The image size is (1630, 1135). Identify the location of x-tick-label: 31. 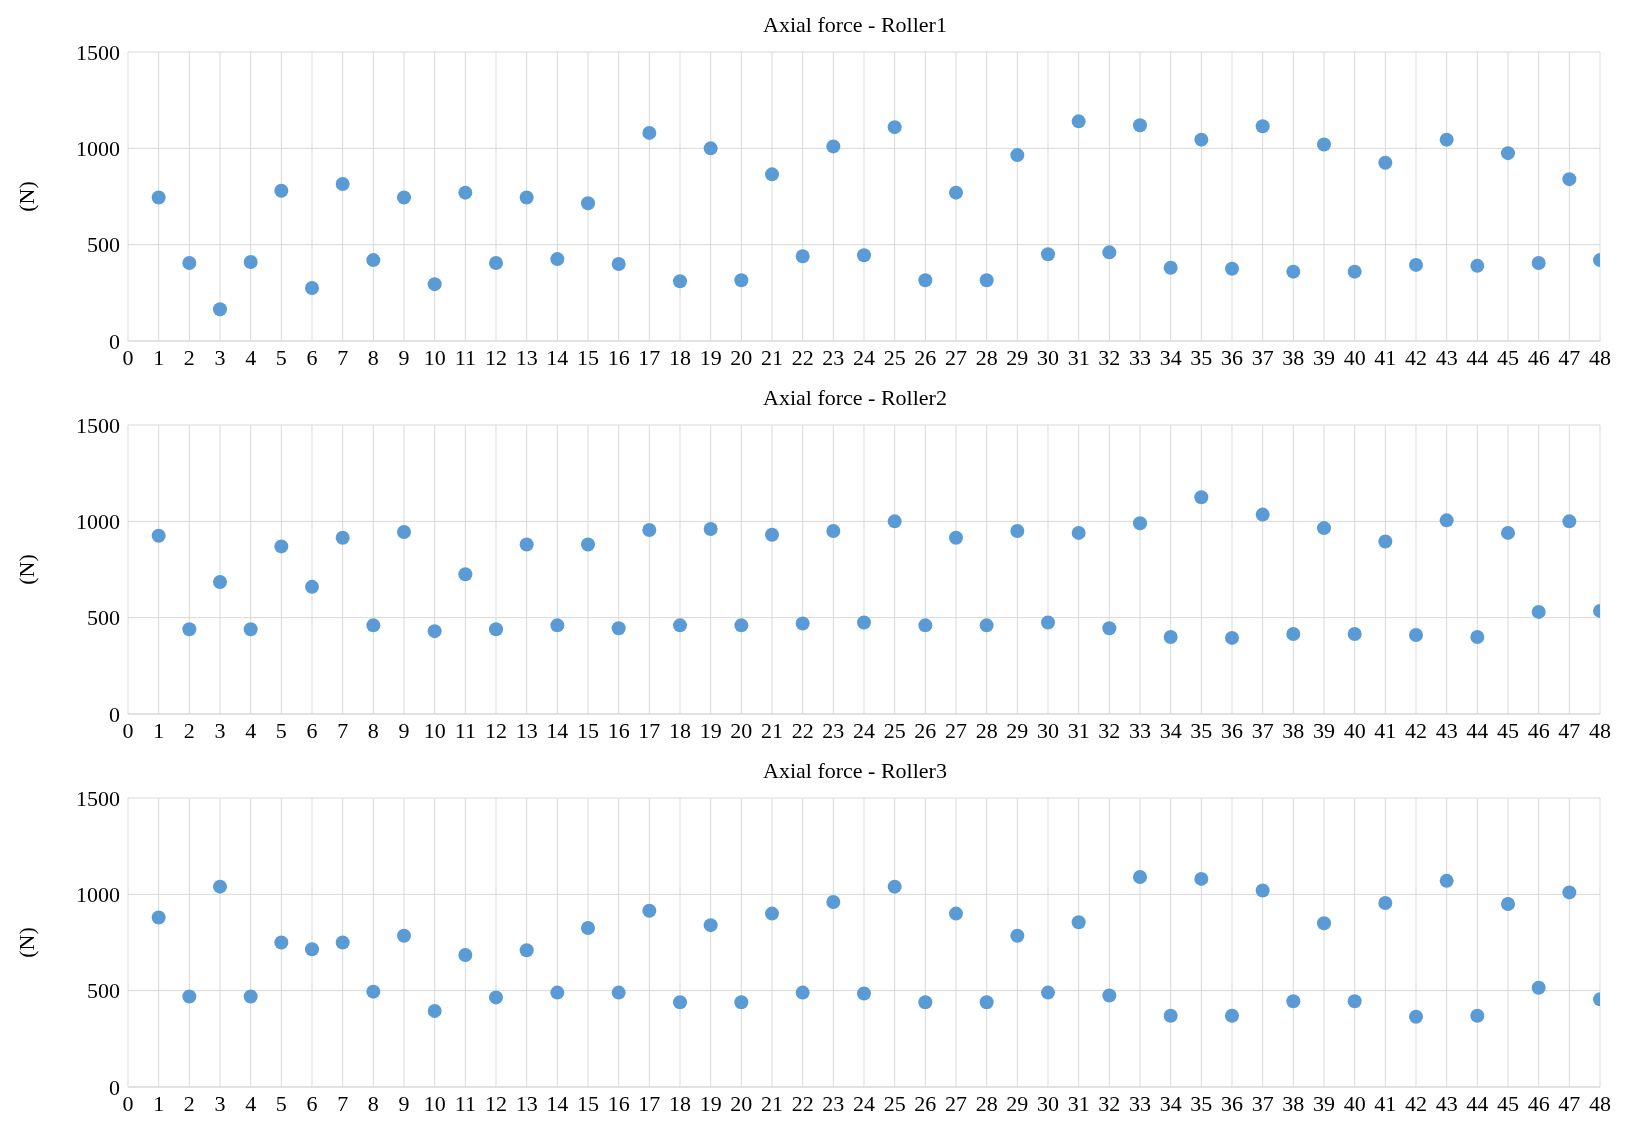
(1078, 357).